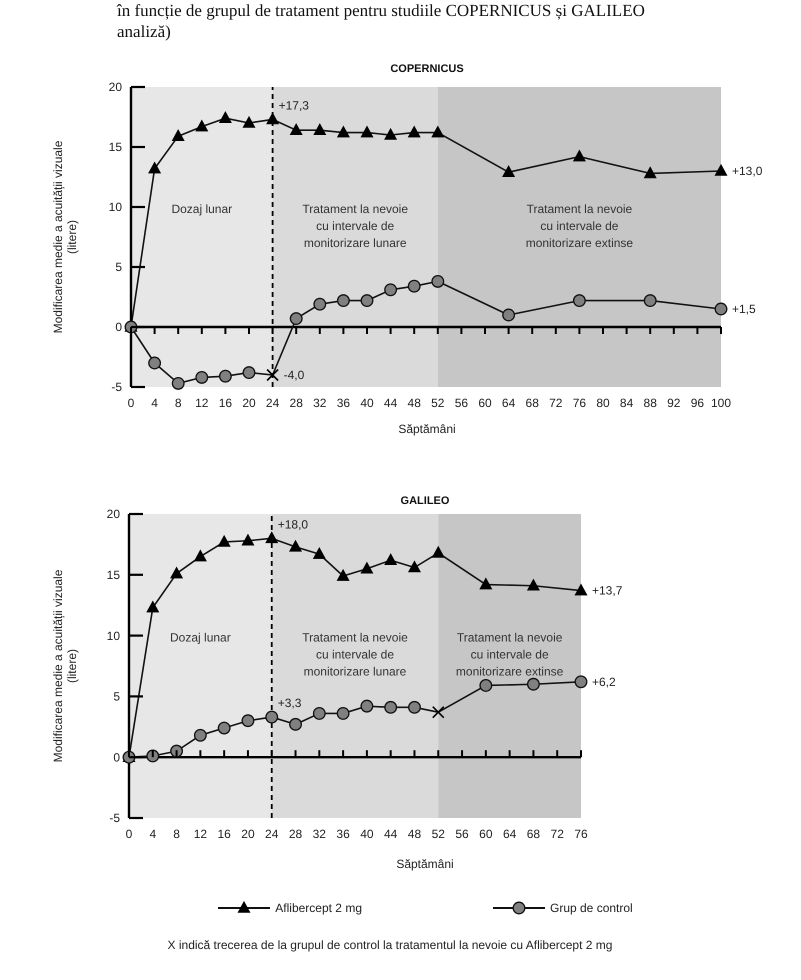  Describe the element at coordinates (607, 591) in the screenshot. I see `data-label: +13,7` at that location.